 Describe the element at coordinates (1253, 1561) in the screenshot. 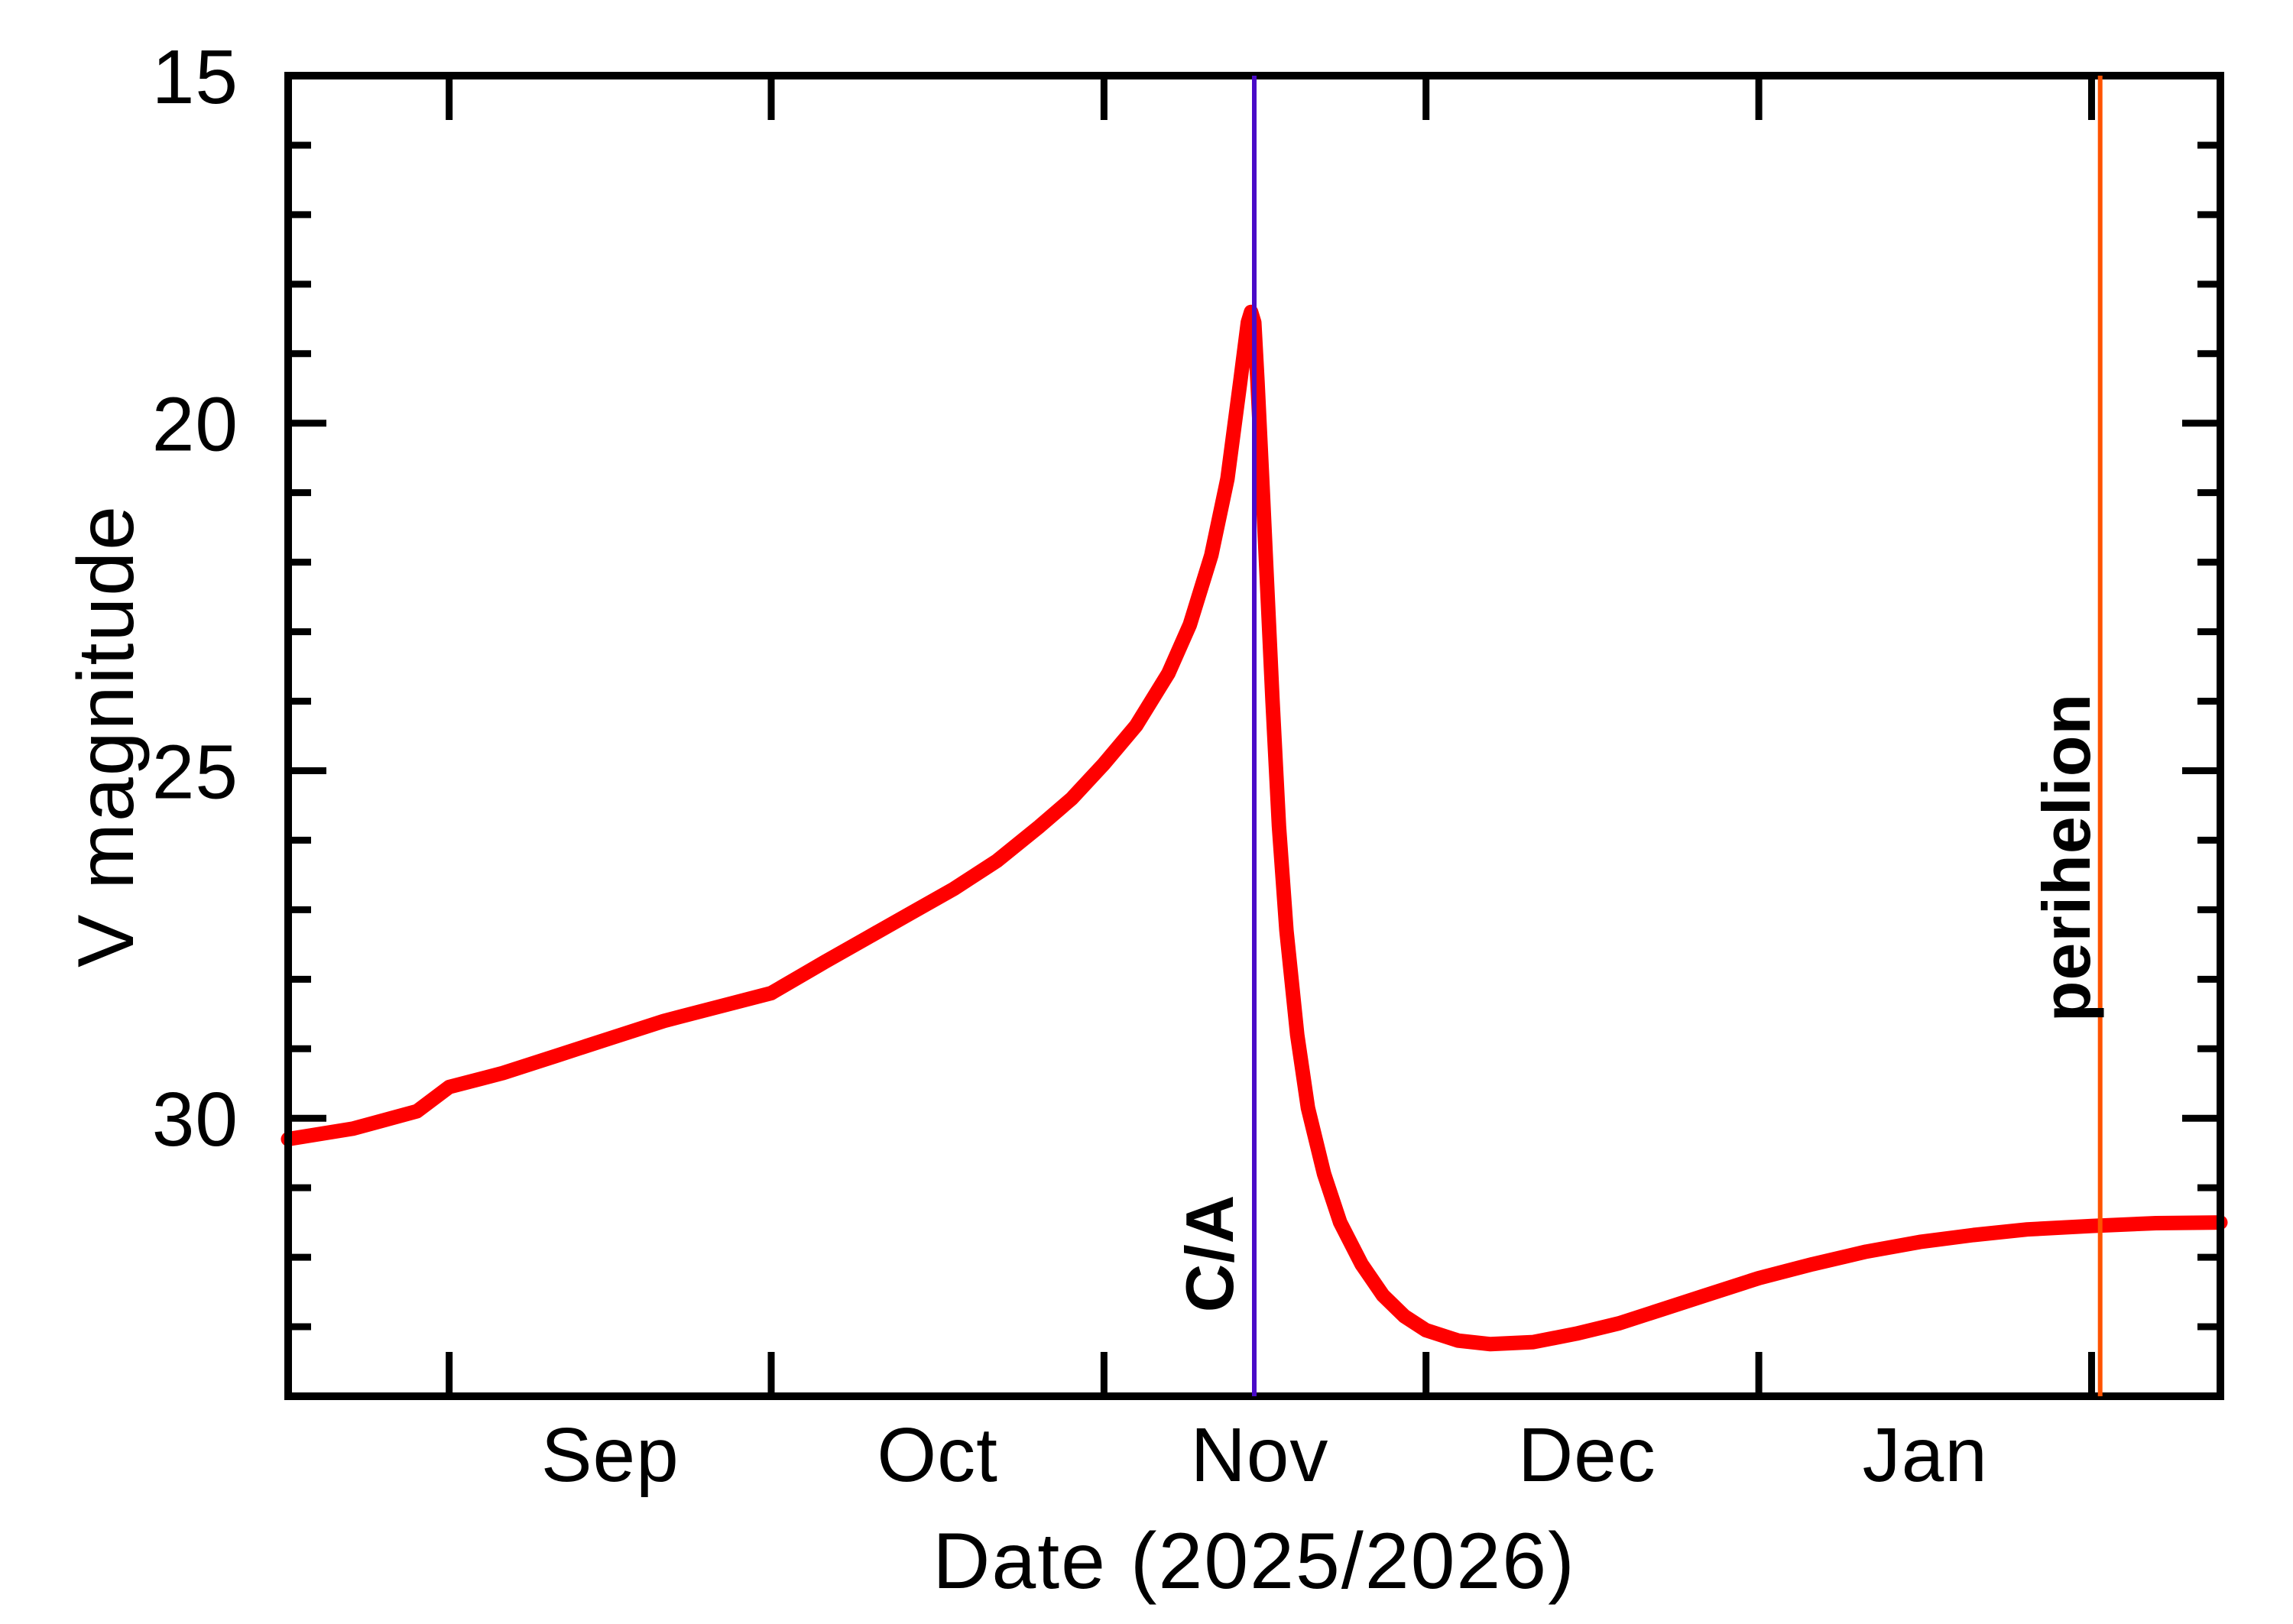

I see `x-axis-title: Date (2025/2026)` at that location.